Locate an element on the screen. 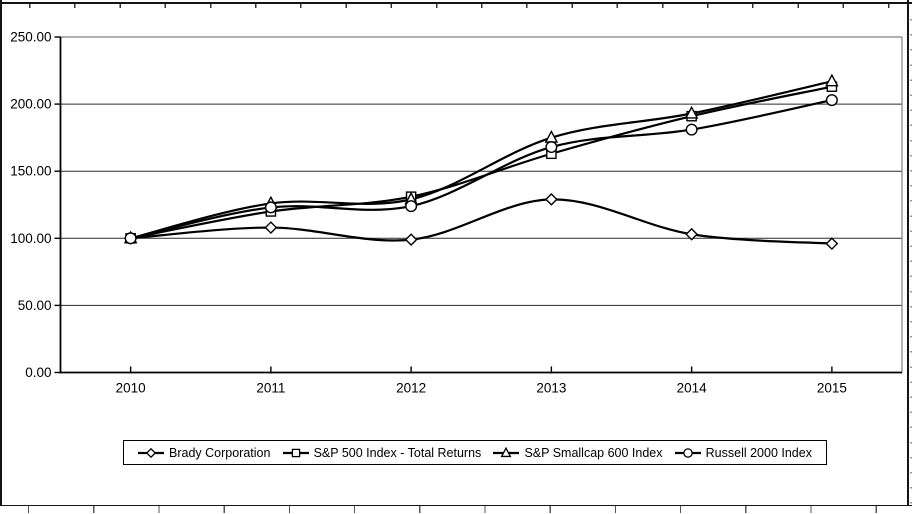 This screenshot has height=514, width=912. data-point-brady-corporation-2015 is located at coordinates (832, 244).